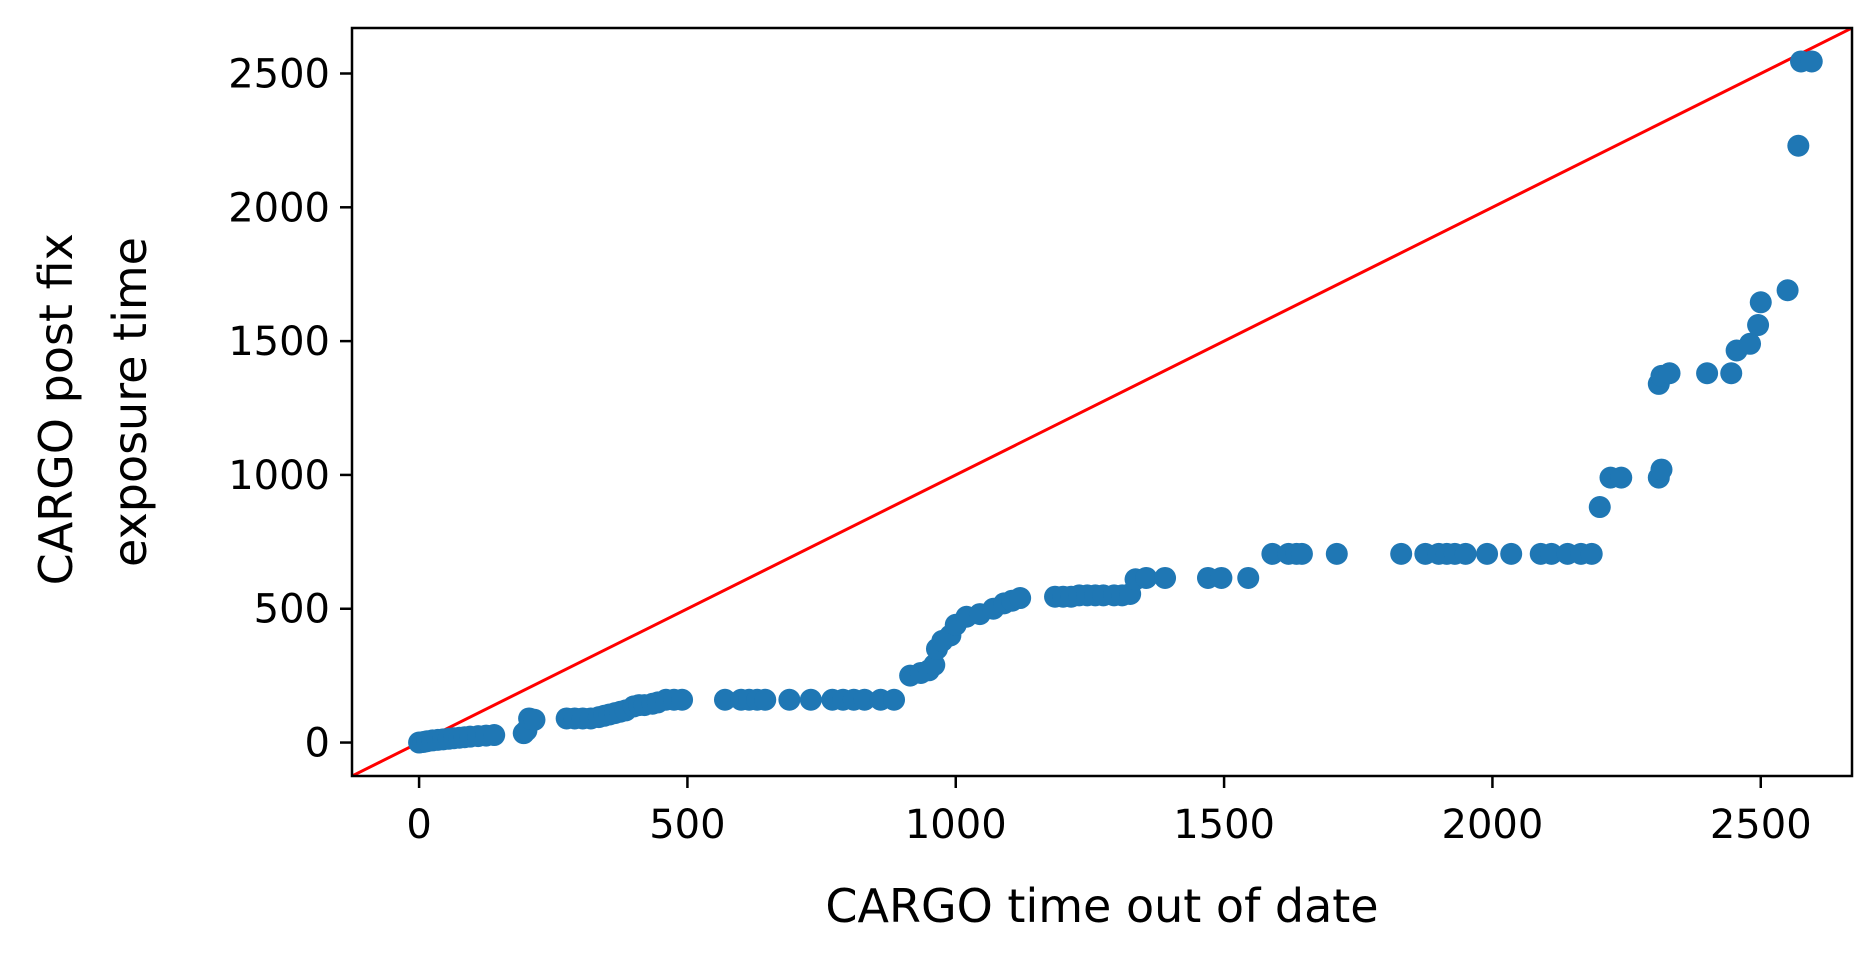 This screenshot has height=963, width=1866. I want to click on x-axis: 0 500 1000 1500 2000 2500, so click(1109, 812).